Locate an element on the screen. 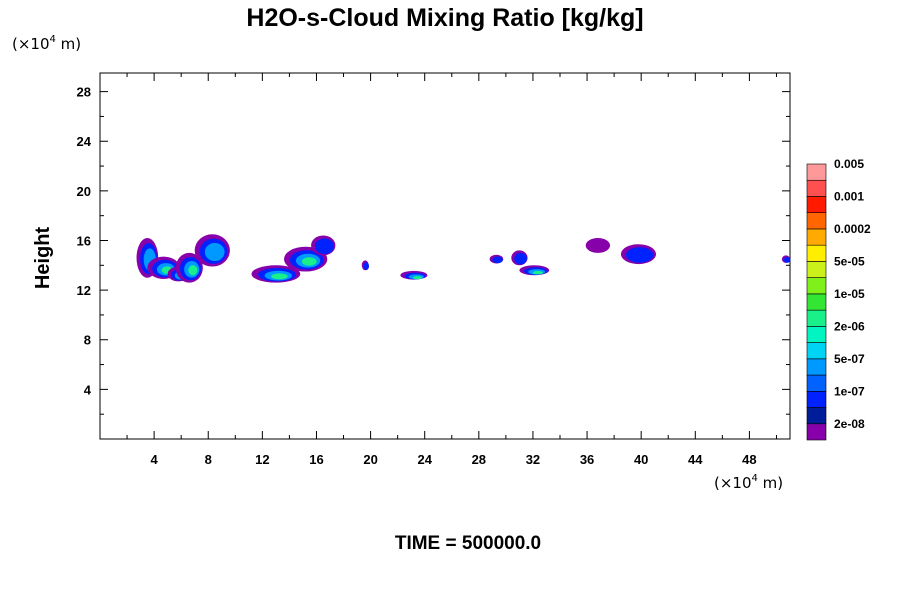  chart-title: H2O-s-Cloud Mixing Ratio [kg/kg] is located at coordinates (444, 18).